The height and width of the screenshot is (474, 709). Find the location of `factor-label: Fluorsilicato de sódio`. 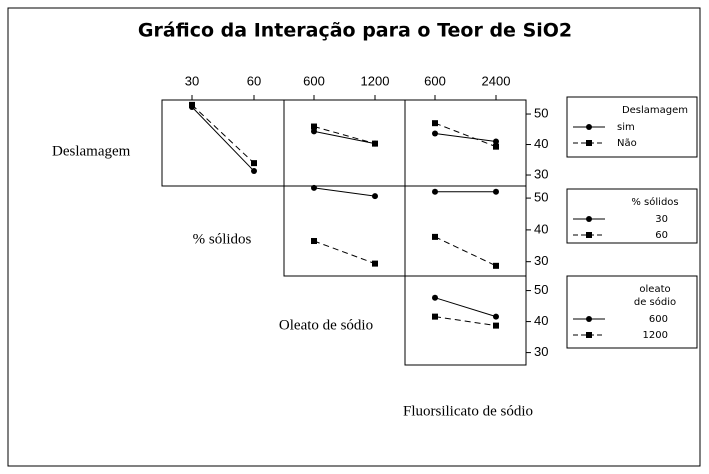

factor-label: Fluorsilicato de sódio is located at coordinates (468, 411).